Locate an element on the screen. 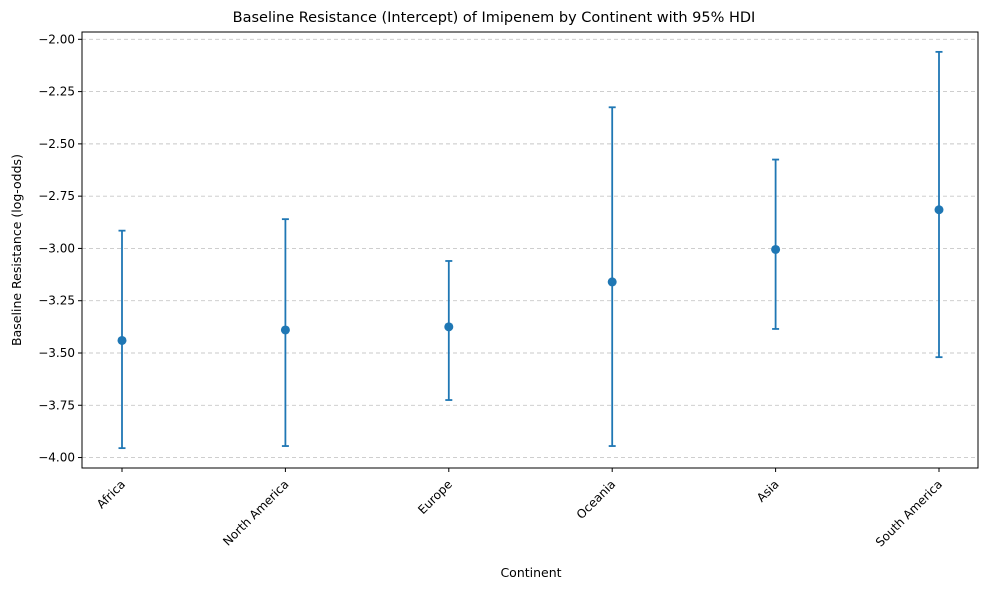 Image resolution: width=989 pixels, height=590 pixels. x-tick-label: Oceania is located at coordinates (596, 499).